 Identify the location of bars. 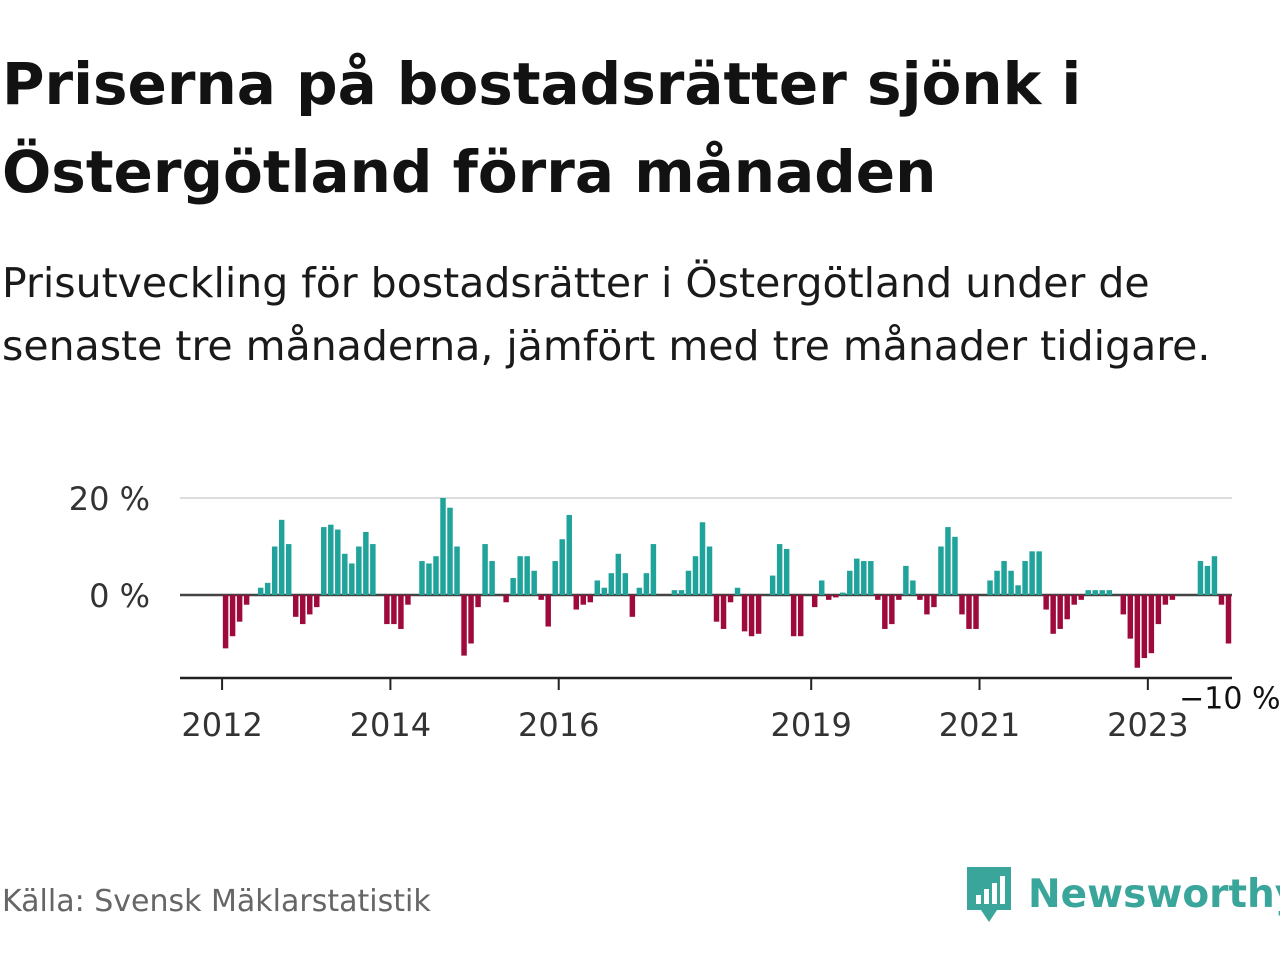
(727, 583).